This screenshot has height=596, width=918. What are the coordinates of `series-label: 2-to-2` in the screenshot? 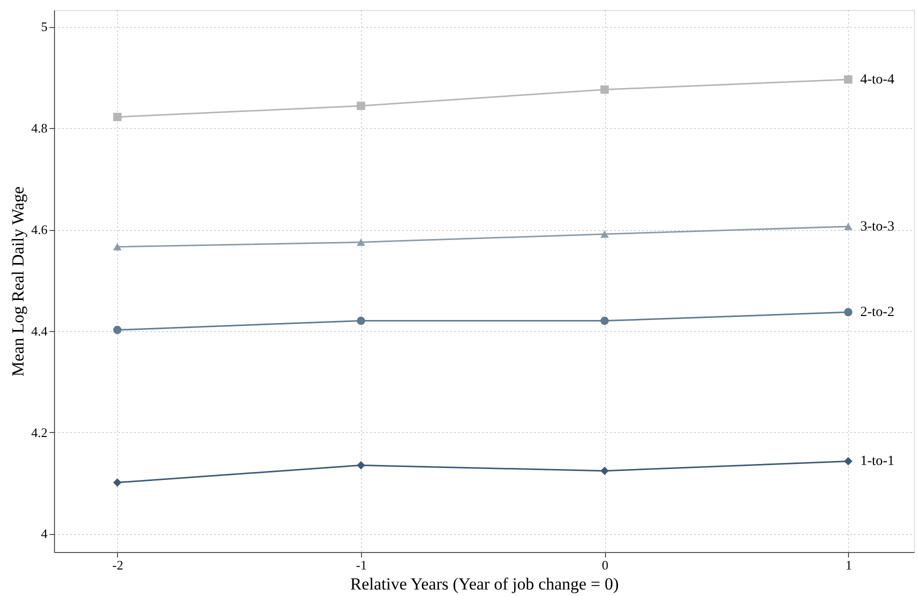 It's located at (877, 312).